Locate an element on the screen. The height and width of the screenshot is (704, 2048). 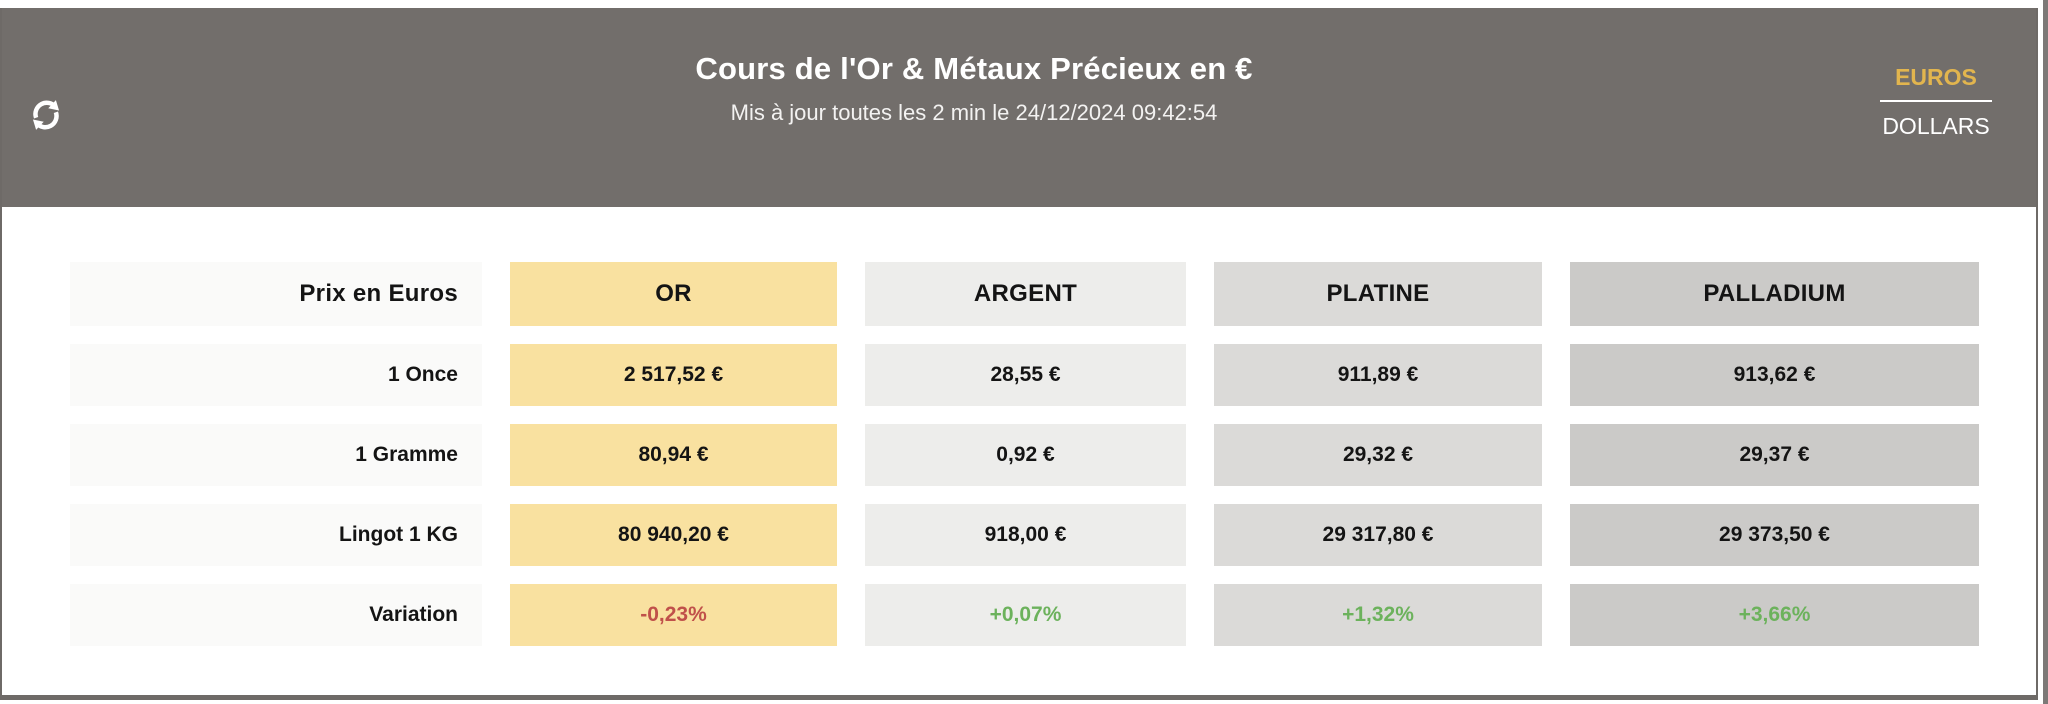
row-label-once: 1 Once is located at coordinates (276, 375).